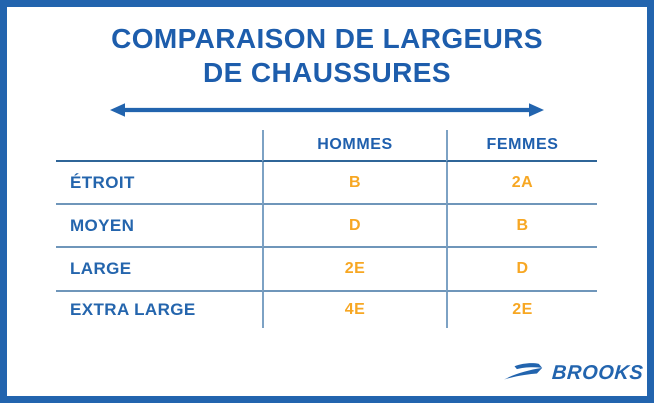  What do you see at coordinates (354, 270) in the screenshot?
I see `value-large-hommes: 2E` at bounding box center [354, 270].